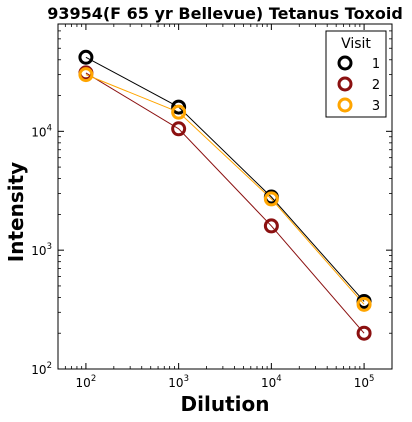 The image size is (412, 422). What do you see at coordinates (271, 382) in the screenshot?
I see `x-tick-label: 10⁴` at bounding box center [271, 382].